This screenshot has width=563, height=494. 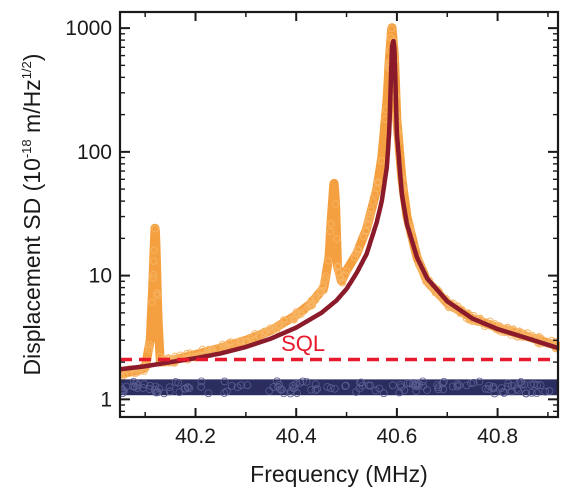 What do you see at coordinates (94, 152) in the screenshot?
I see `y-tick-label: 100` at bounding box center [94, 152].